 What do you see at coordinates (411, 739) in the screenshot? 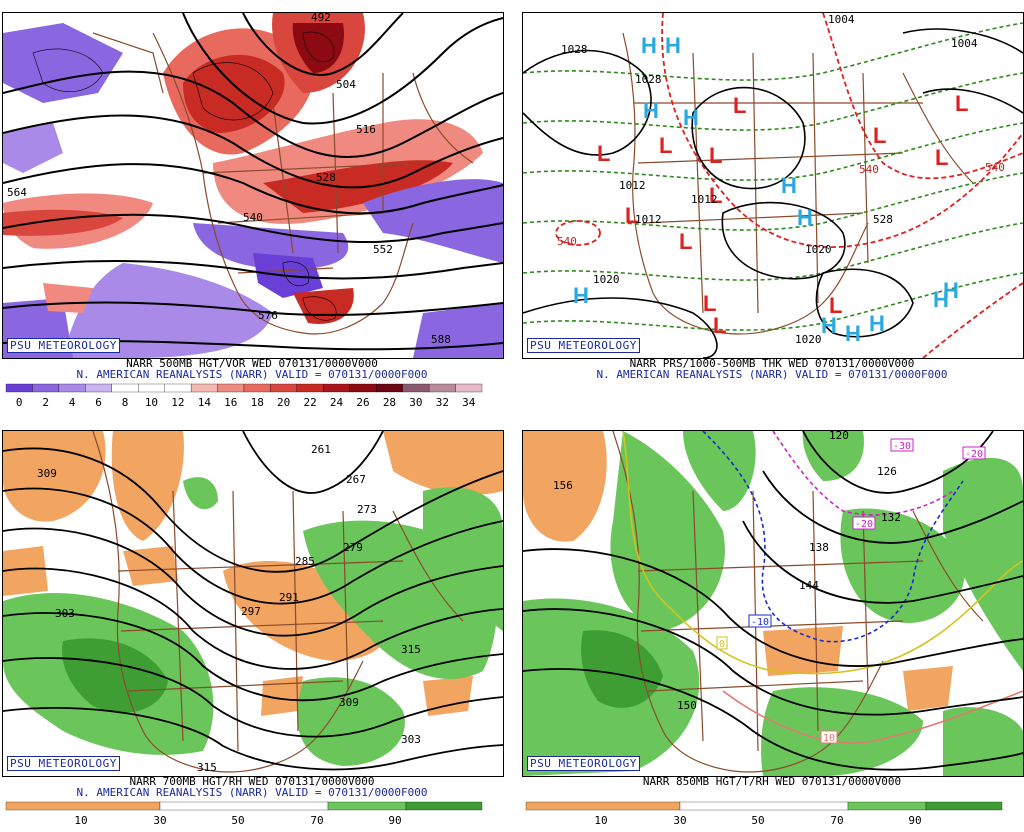
I see `contour-label: 303` at bounding box center [411, 739].